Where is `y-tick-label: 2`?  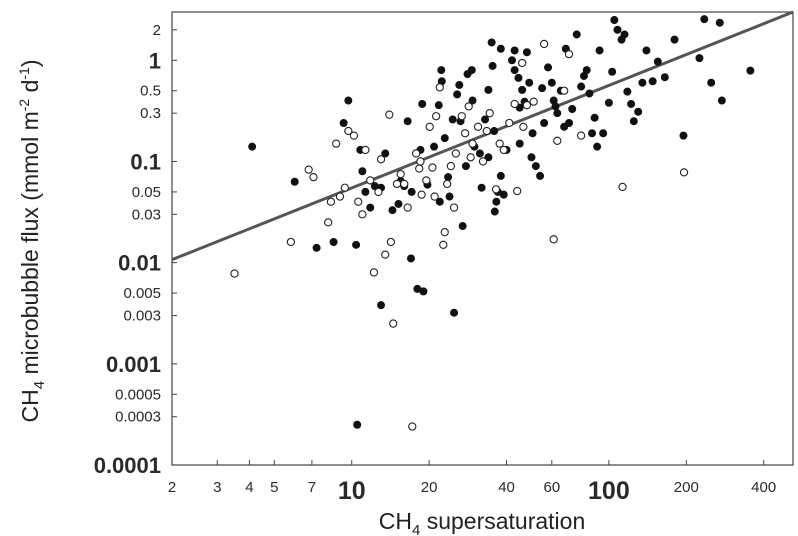
y-tick-label: 2 is located at coordinates (157, 30).